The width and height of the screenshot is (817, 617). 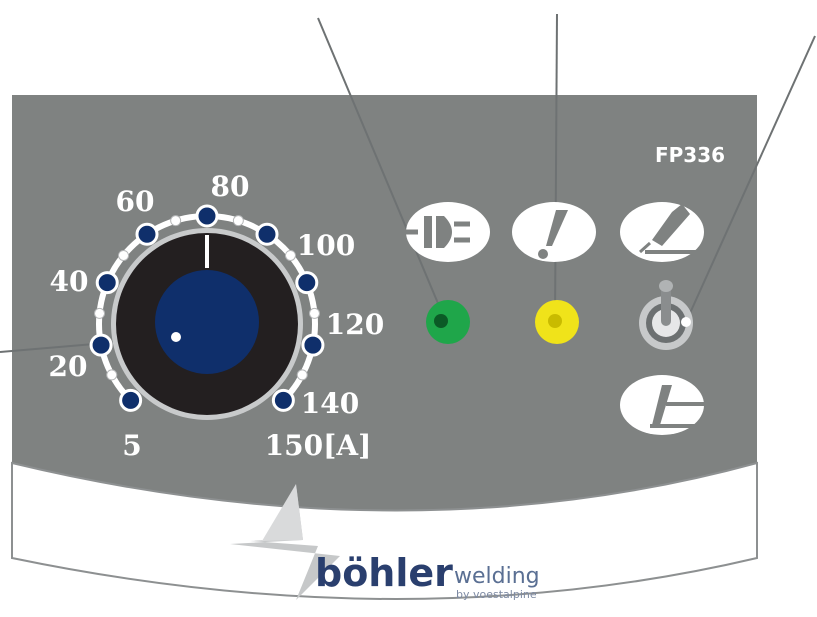 I want to click on knob-cap, so click(x=207, y=322).